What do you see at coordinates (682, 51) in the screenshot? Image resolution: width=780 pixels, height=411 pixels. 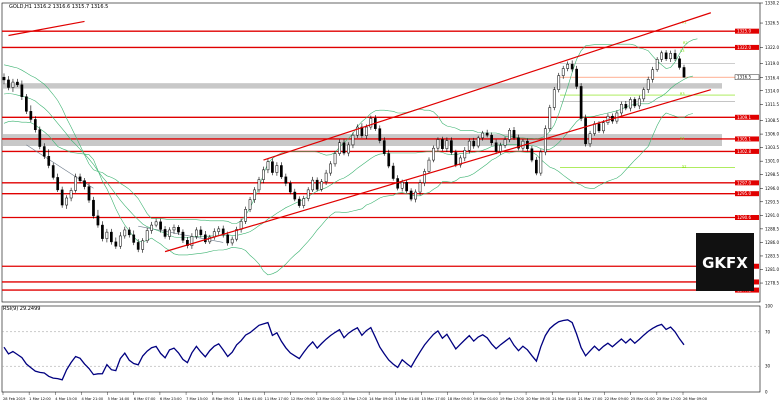 I see `pivot-tag: S3` at bounding box center [682, 51].